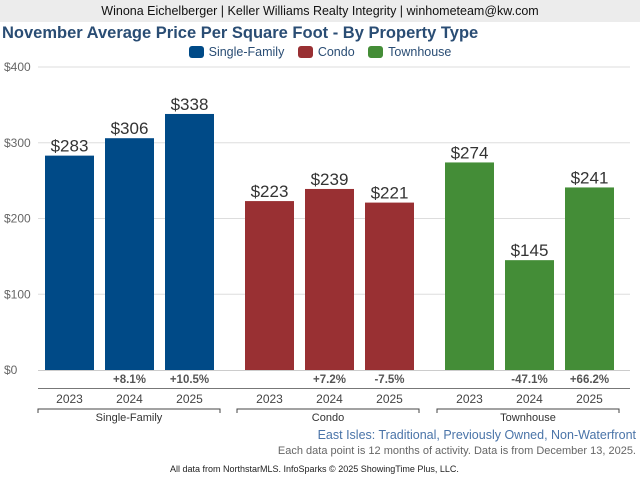 This screenshot has width=640, height=480. I want to click on bar-single-family-2023, so click(69, 262).